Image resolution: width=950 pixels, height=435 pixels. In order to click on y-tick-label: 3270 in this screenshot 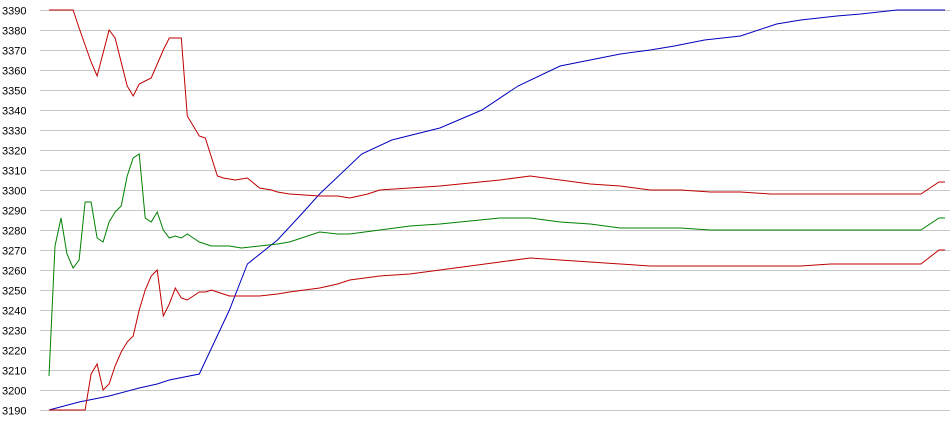, I will do `click(14, 252)`.